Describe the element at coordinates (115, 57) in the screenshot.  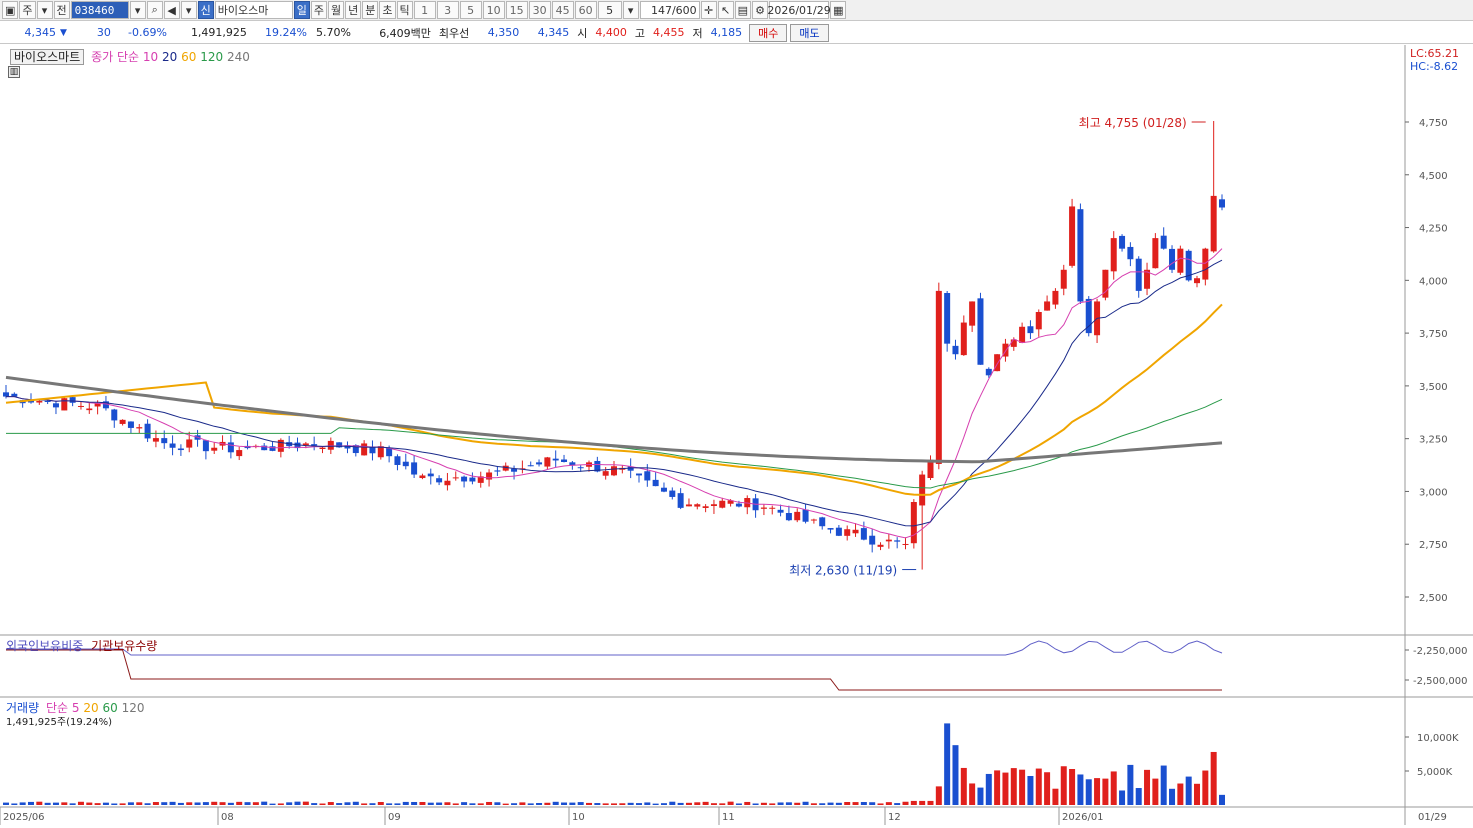
I see `ma-label: 종가 단순` at that location.